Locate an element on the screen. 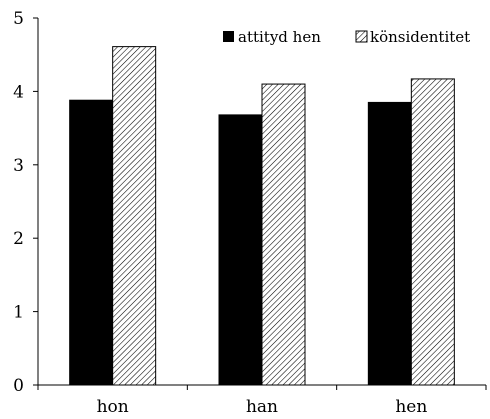 The width and height of the screenshot is (490, 419). x-tick-label: hon is located at coordinates (113, 407).